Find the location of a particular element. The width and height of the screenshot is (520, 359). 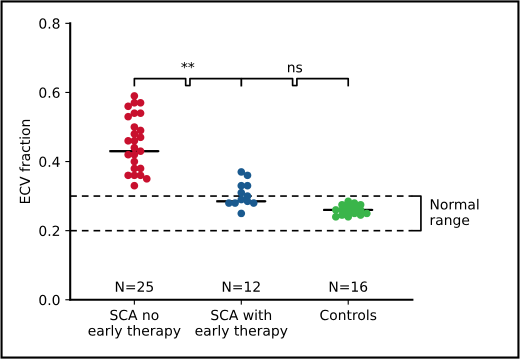

annotation: N=12 is located at coordinates (241, 286).